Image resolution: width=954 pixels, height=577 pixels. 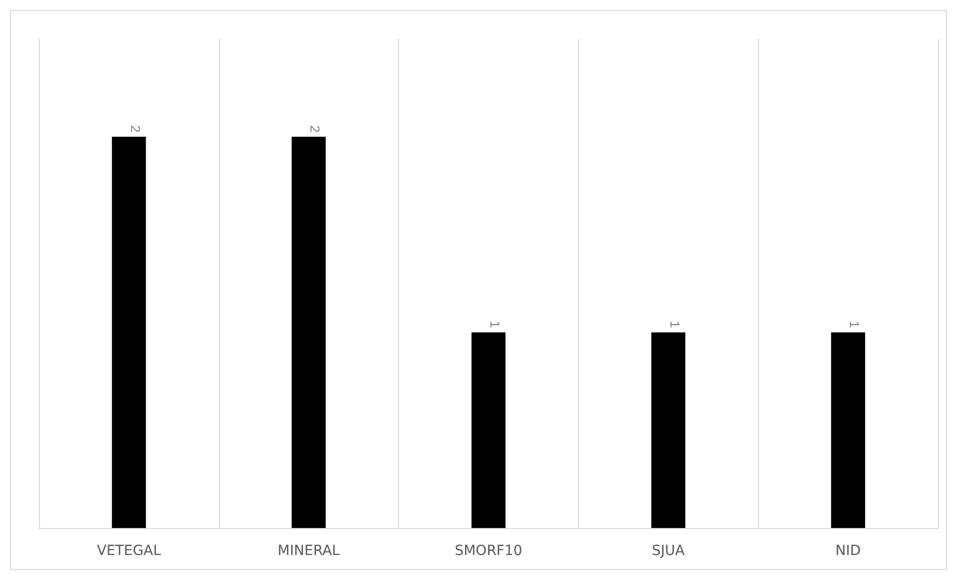 I want to click on x-tick-label: SMORF10, so click(x=488, y=551).